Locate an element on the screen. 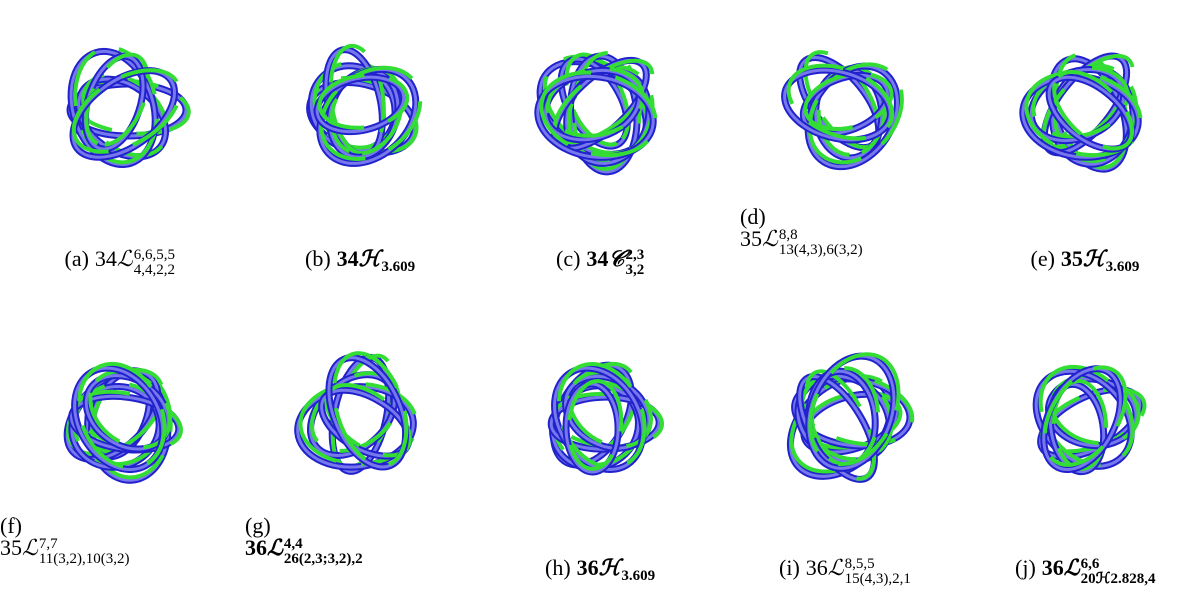 The width and height of the screenshot is (1198, 604). formula: 36ℒ 4,4 26(2,3;3,2),2 is located at coordinates (304, 551).